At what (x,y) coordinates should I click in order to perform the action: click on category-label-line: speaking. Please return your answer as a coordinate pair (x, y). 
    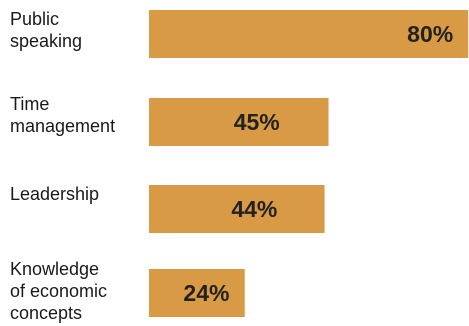
    Looking at the image, I should click on (46, 41).